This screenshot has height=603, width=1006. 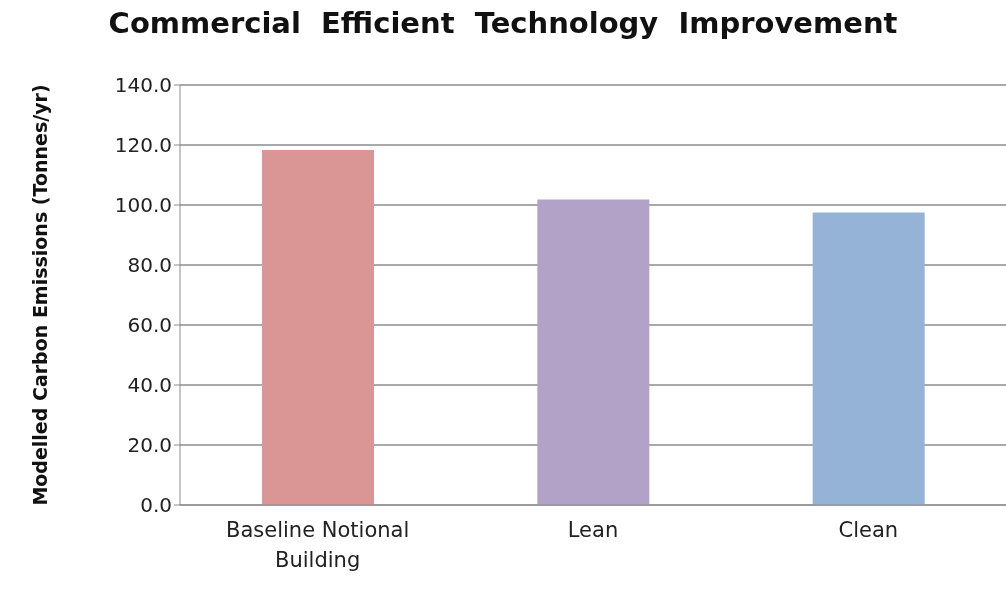 I want to click on y-tick-label: 80.0, so click(x=149, y=265).